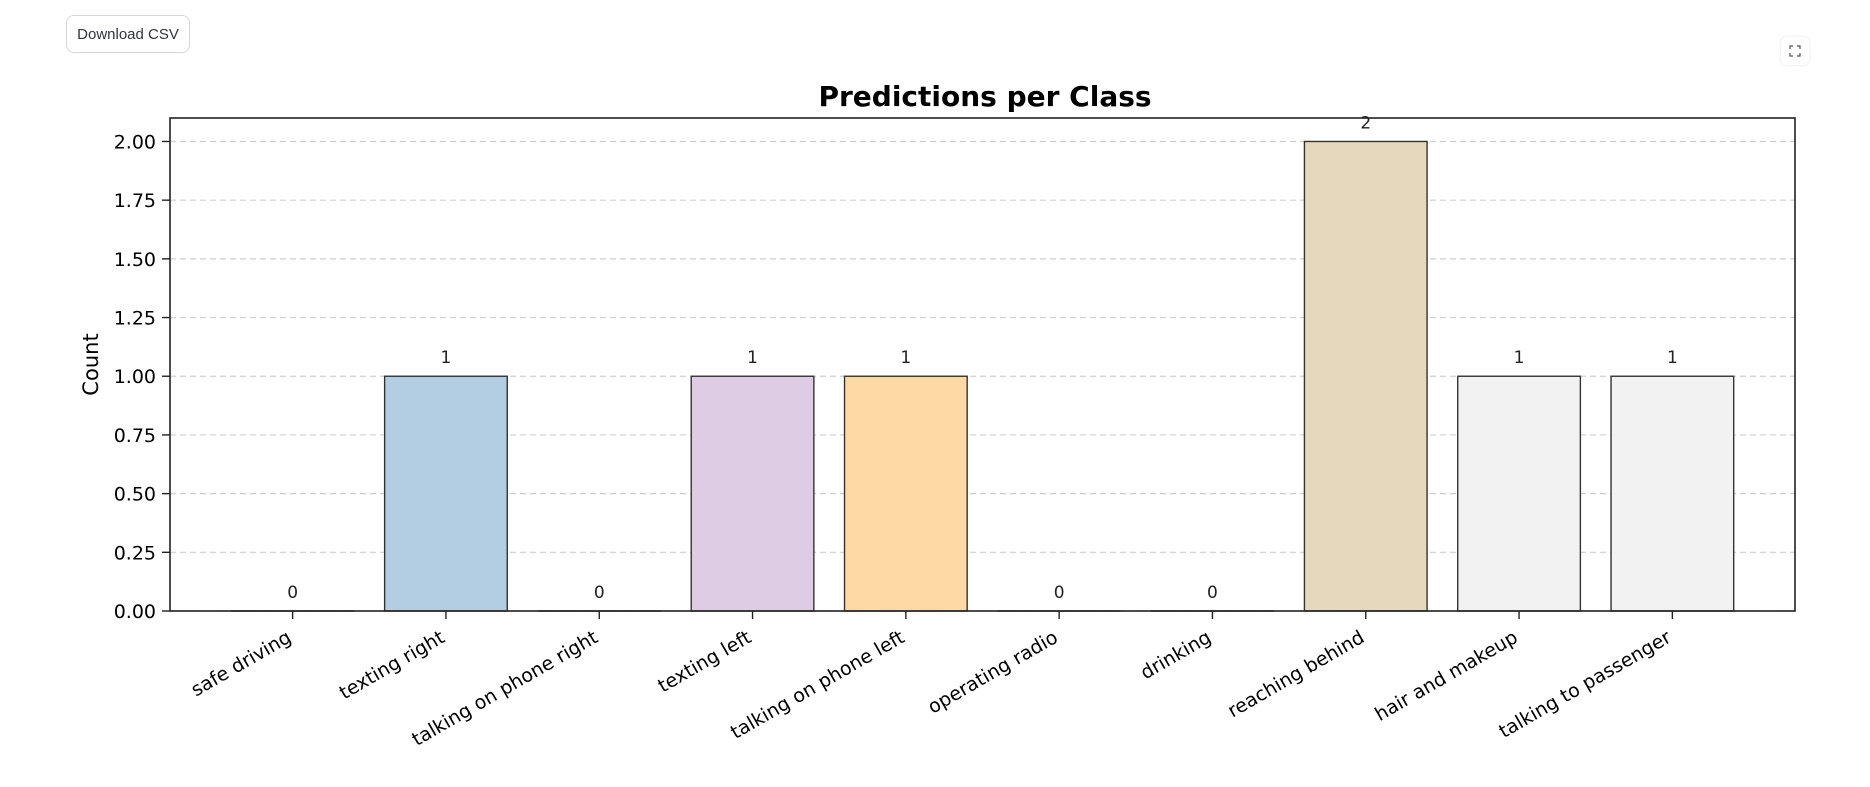 The height and width of the screenshot is (787, 1870). What do you see at coordinates (135, 142) in the screenshot?
I see `y-tick-label: 2.00` at bounding box center [135, 142].